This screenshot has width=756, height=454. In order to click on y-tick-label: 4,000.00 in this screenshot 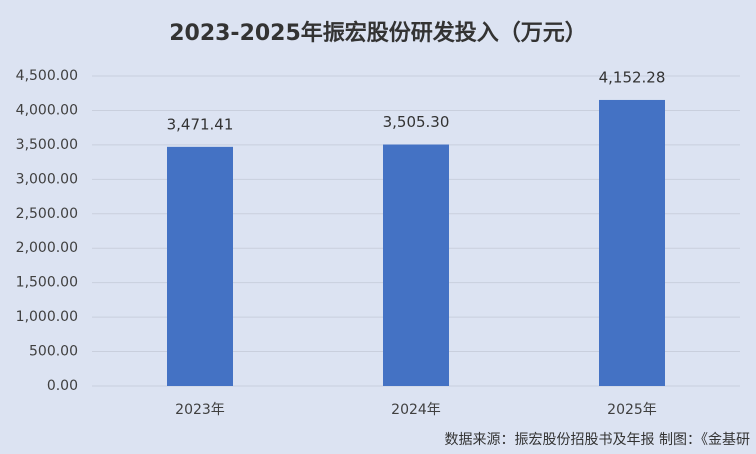, I will do `click(47, 110)`.